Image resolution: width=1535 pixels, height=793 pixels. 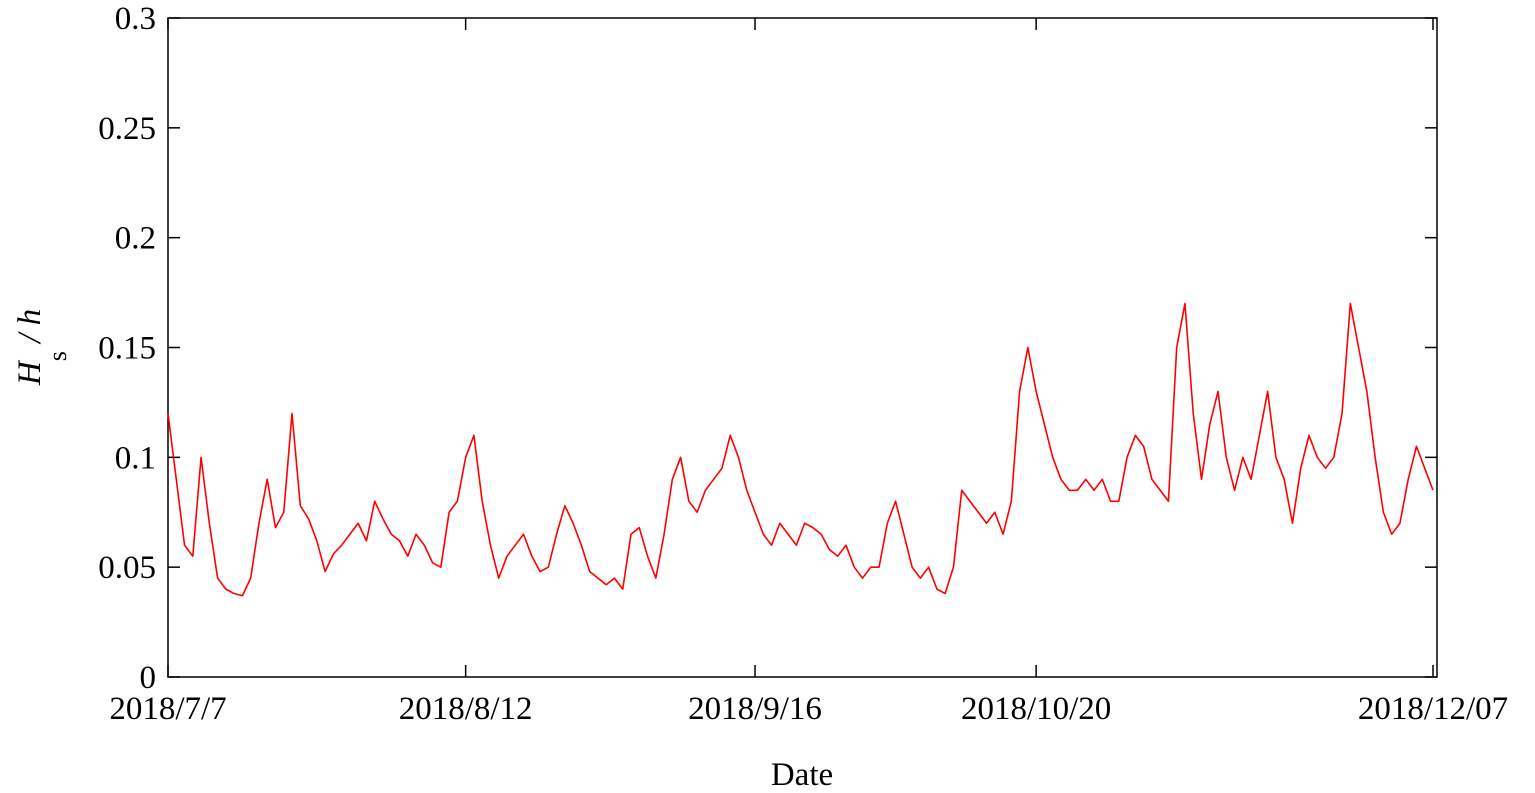 What do you see at coordinates (127, 349) in the screenshot?
I see `y-tick-label: 0.15` at bounding box center [127, 349].